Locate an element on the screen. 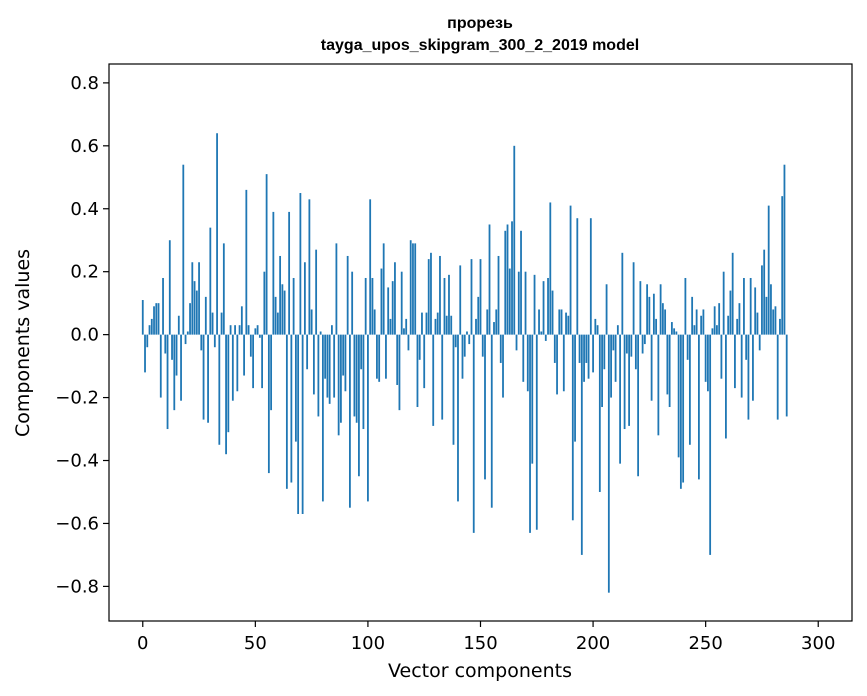 This screenshot has height=696, width=867. chart-subtitle: tayga_upos_skipgram_300_2_2019 model is located at coordinates (480, 45).